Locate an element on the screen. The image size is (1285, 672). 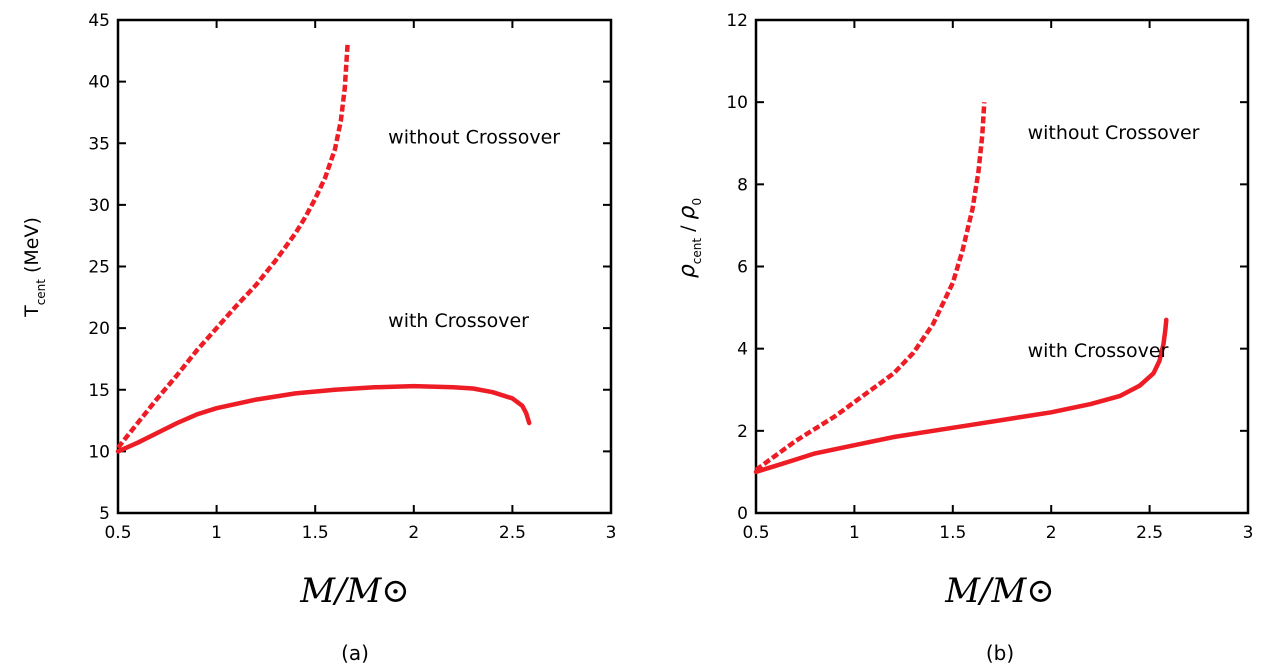
y-label-slash: / is located at coordinates (688, 228).